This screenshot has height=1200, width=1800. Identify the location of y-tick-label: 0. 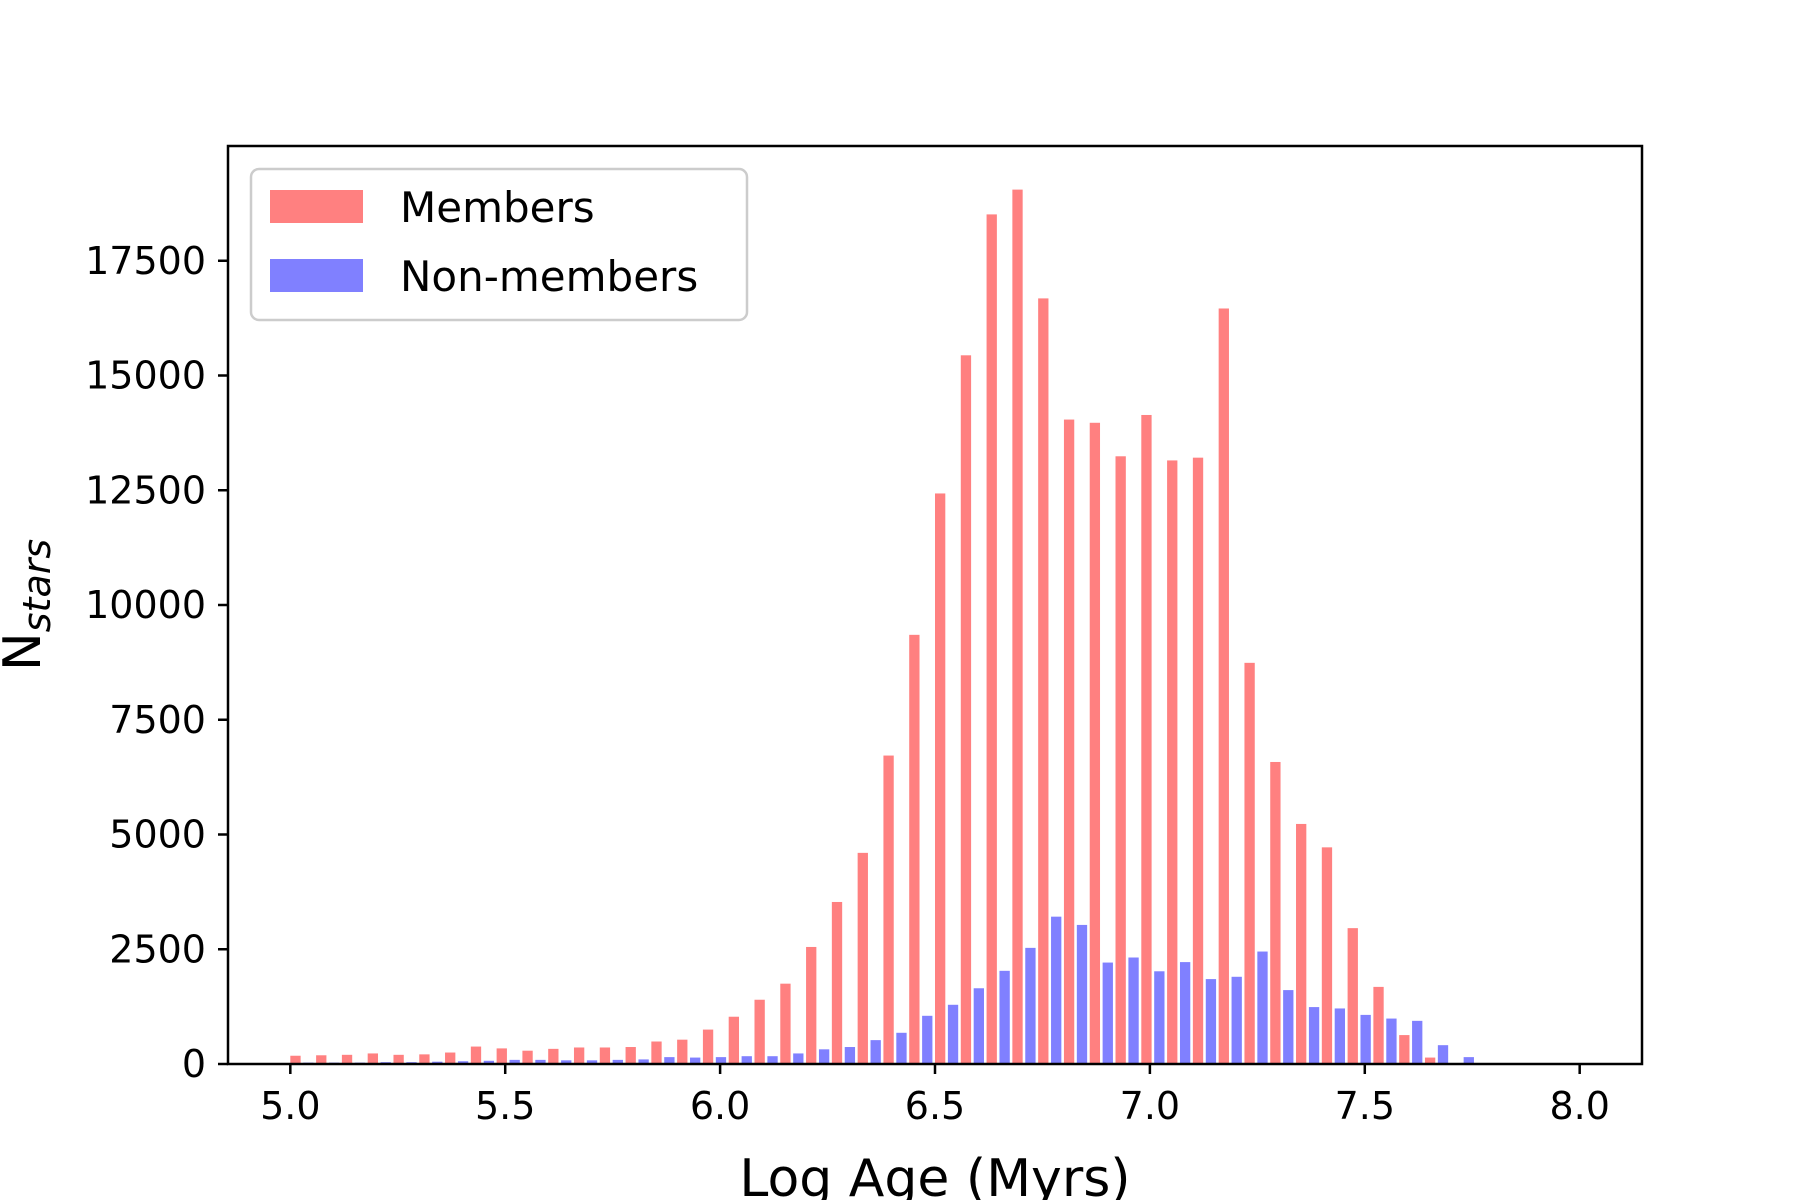
(194, 1064).